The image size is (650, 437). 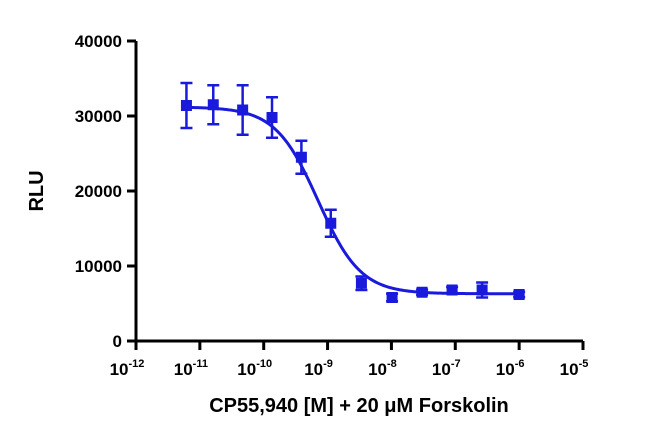 I want to click on x-axis: 10⁻¹² 10⁻¹¹ 10⁻¹⁰ 10⁻⁹ 10⁻⁸ 10⁻⁷ 10⁻⁶ 10⁻⁵, so click(x=349, y=359).